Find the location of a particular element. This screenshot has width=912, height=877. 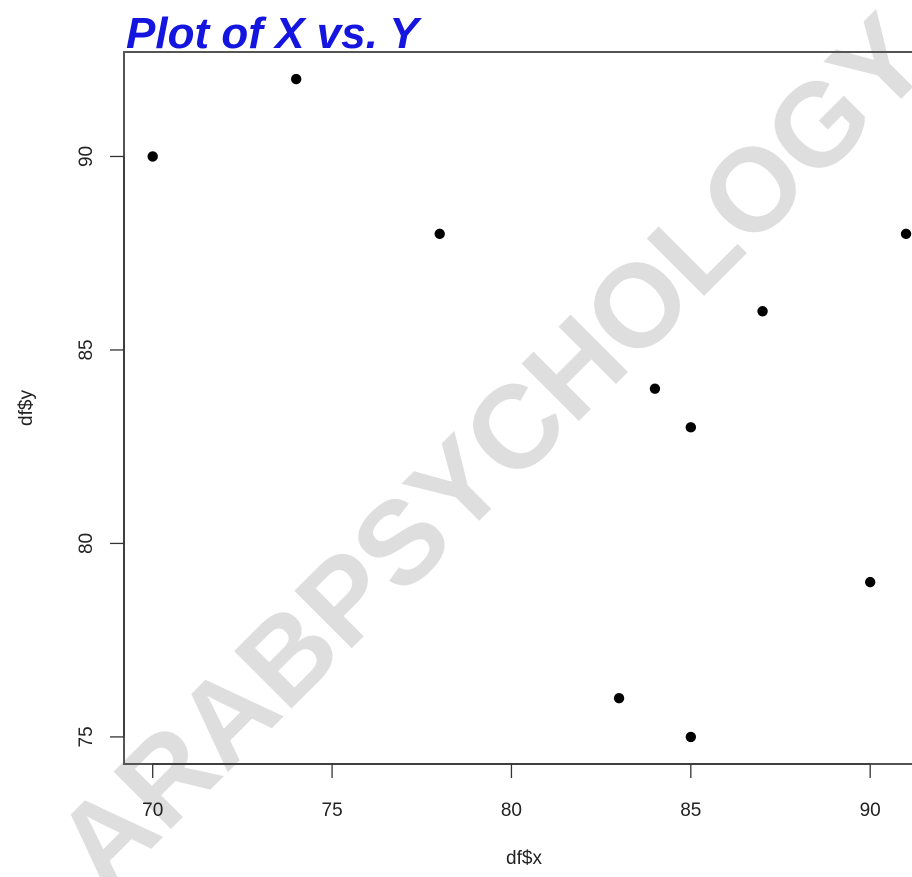

chart-title: Plot of X vs. Y is located at coordinates (274, 33).